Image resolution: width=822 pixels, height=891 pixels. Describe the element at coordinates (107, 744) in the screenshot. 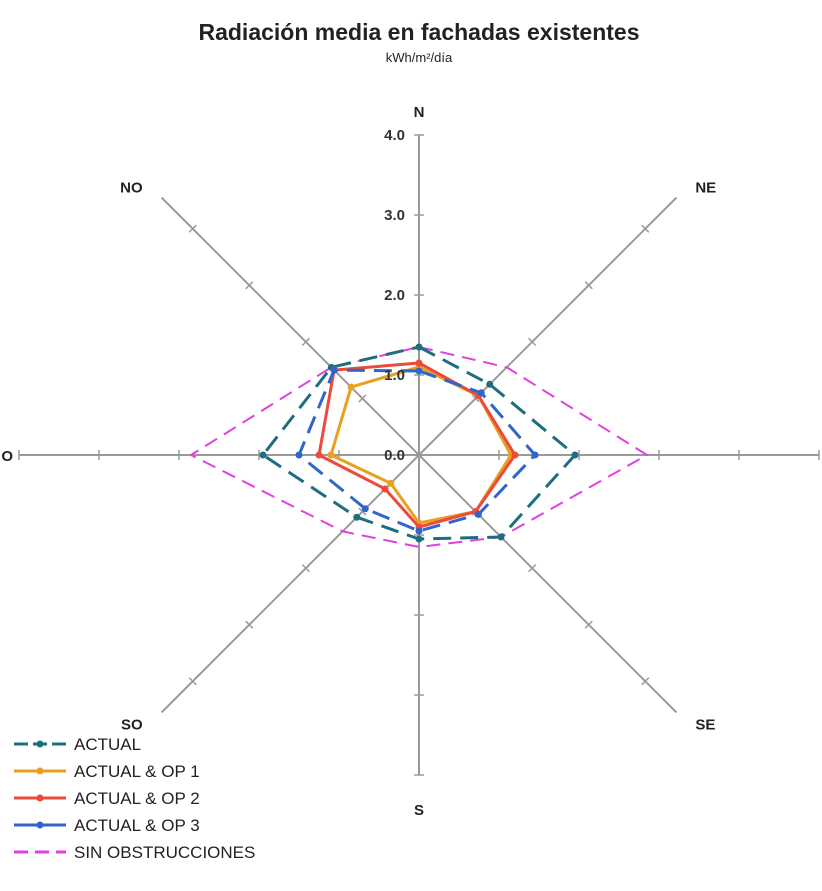

I see `legend-label: ACTUAL` at that location.